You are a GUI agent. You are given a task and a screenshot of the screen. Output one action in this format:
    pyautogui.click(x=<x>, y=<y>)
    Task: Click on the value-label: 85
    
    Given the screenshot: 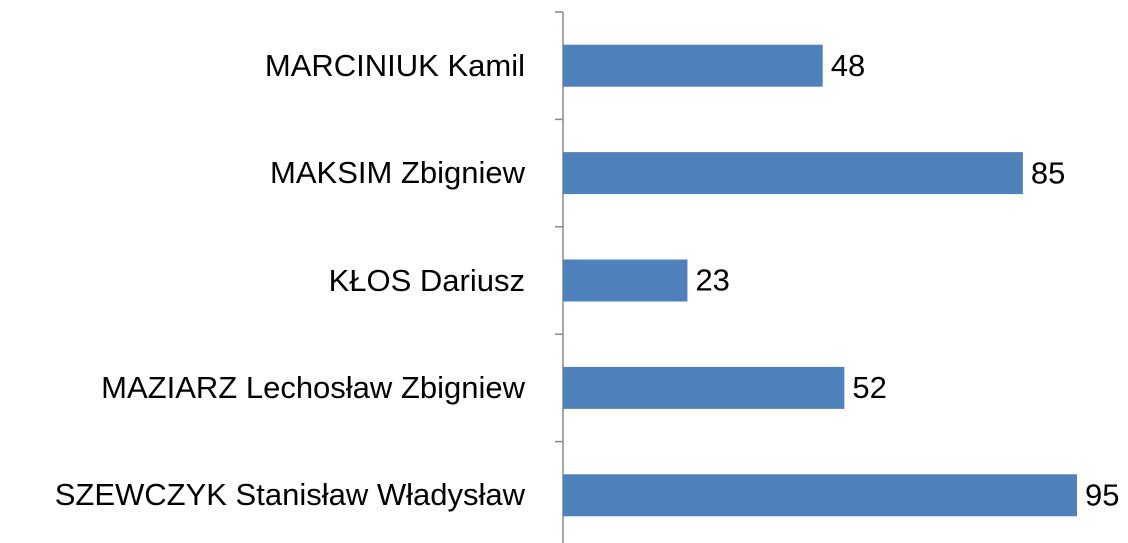 What is the action you would take?
    pyautogui.click(x=1048, y=172)
    